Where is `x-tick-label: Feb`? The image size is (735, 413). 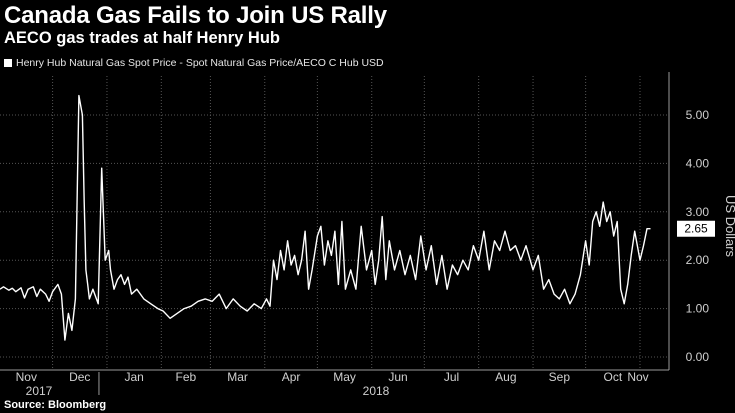
x-tick-label: Feb is located at coordinates (186, 377).